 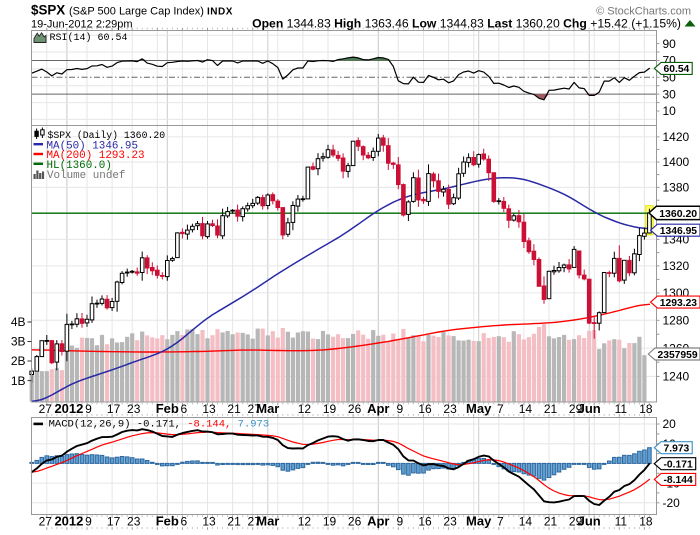 I want to click on svg-text: 1360.20, so click(x=678, y=214).